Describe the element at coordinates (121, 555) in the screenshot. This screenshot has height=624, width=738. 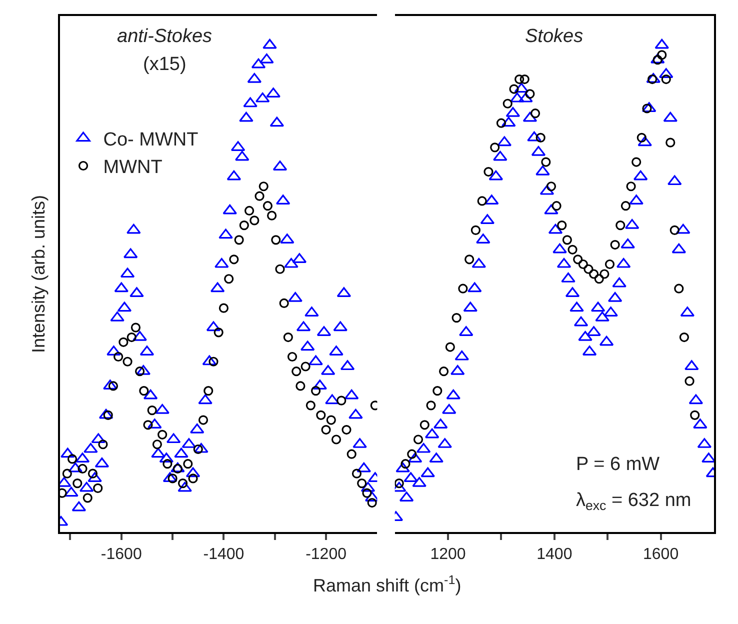
I see `x-tick-label: -1600` at that location.